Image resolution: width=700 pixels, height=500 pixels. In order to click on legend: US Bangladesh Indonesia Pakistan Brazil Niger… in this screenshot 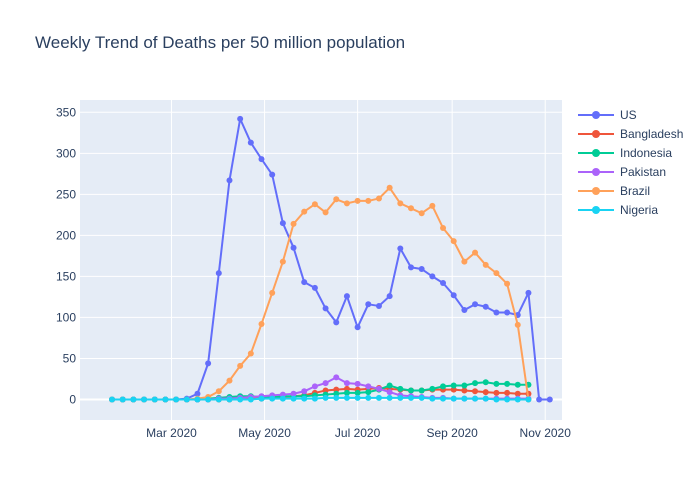, I will do `click(630, 162)`.